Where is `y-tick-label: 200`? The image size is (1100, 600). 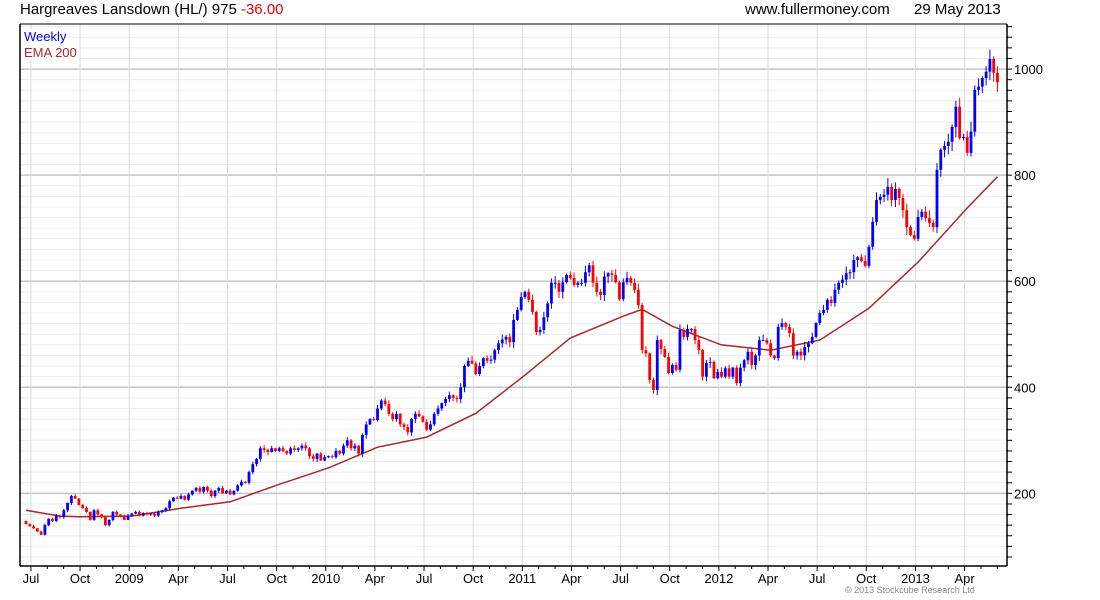
y-tick-label: 200 is located at coordinates (1025, 493).